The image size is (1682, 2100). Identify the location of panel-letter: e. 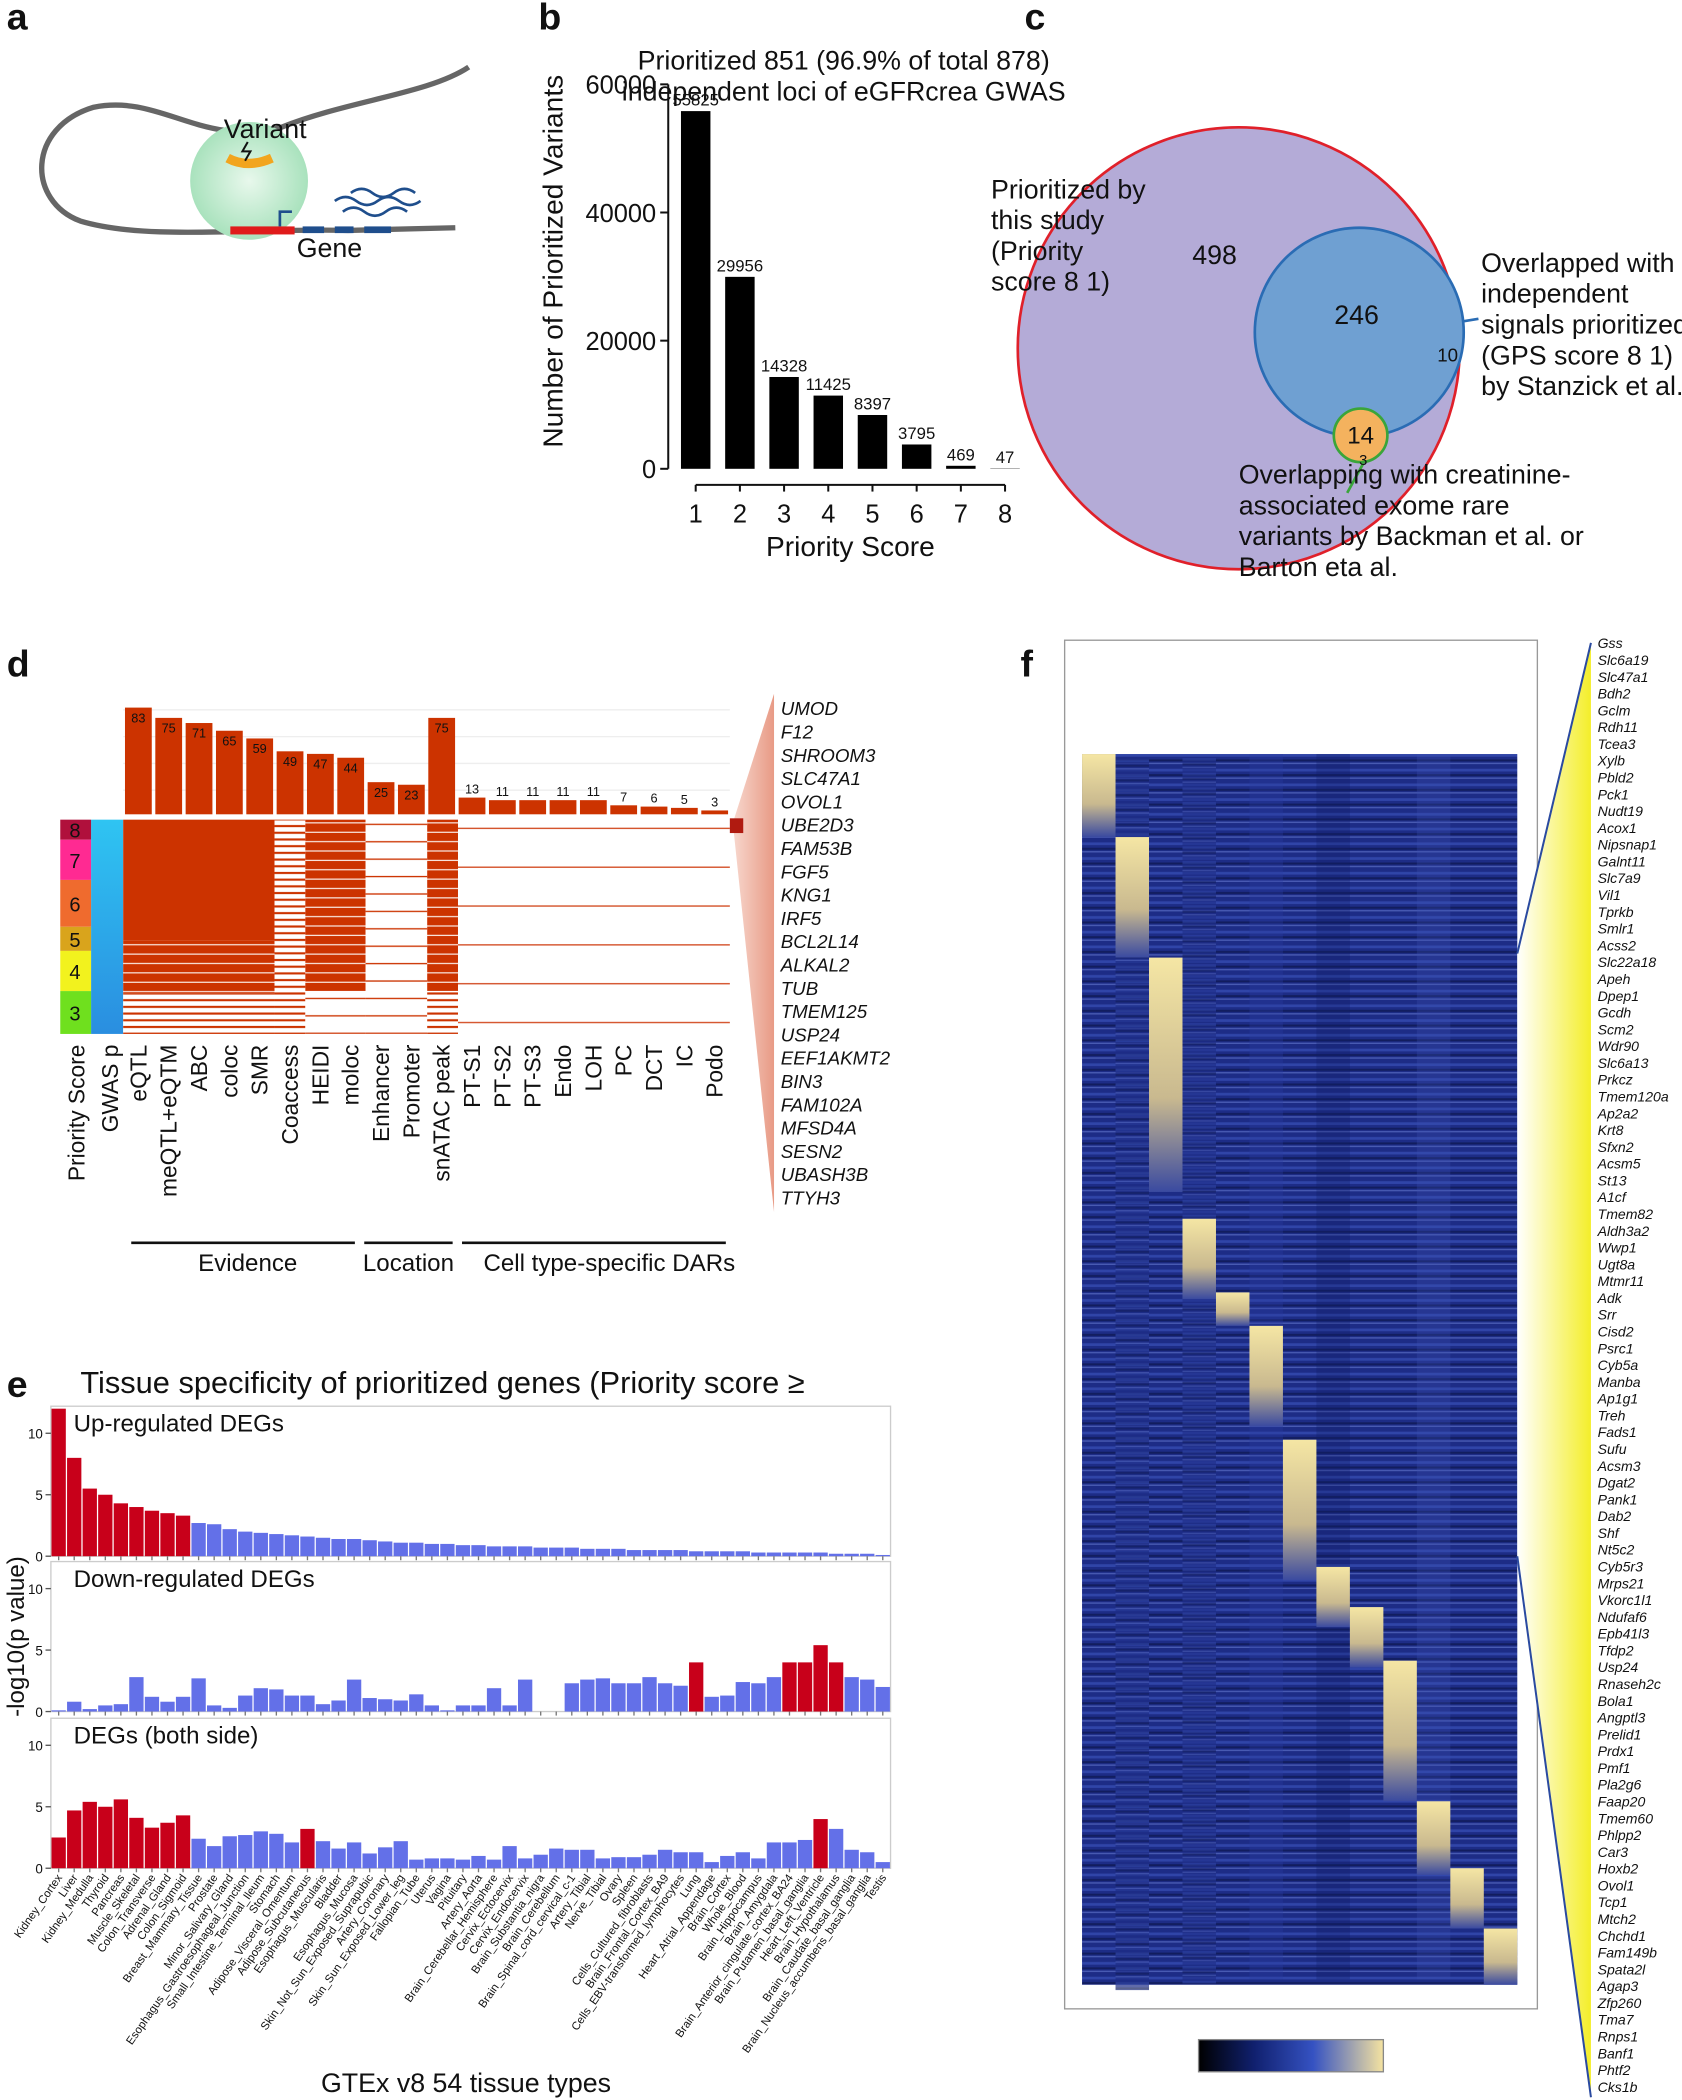
(17, 1384).